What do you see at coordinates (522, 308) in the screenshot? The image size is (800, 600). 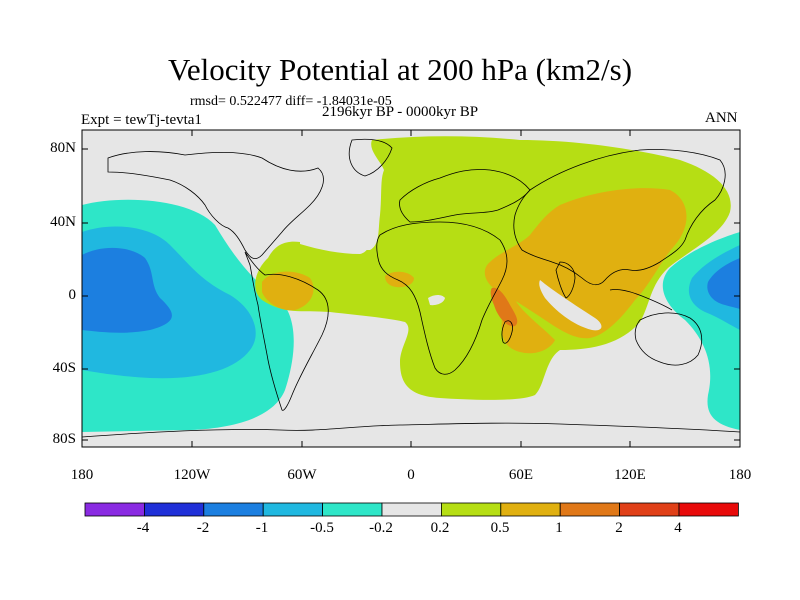 I see `positive-orange-africa-east` at bounding box center [522, 308].